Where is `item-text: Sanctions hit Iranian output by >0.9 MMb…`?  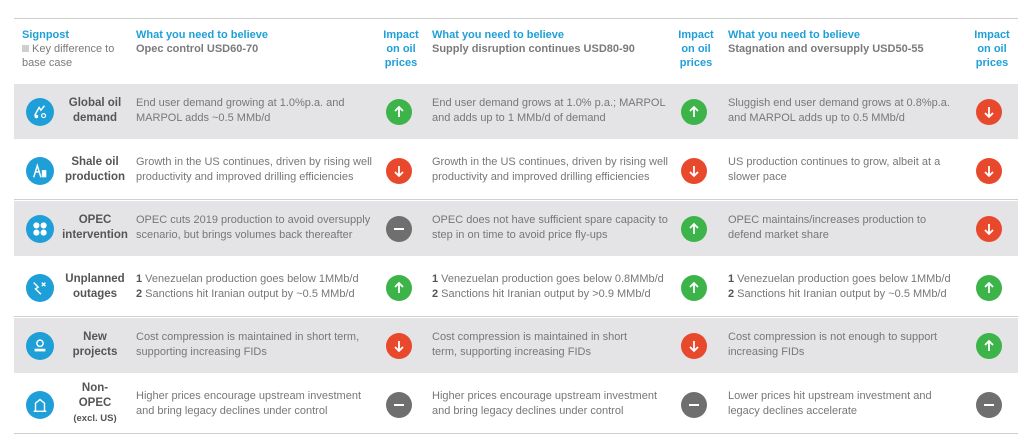 item-text: Sanctions hit Iranian output by >0.9 MMb… is located at coordinates (544, 293).